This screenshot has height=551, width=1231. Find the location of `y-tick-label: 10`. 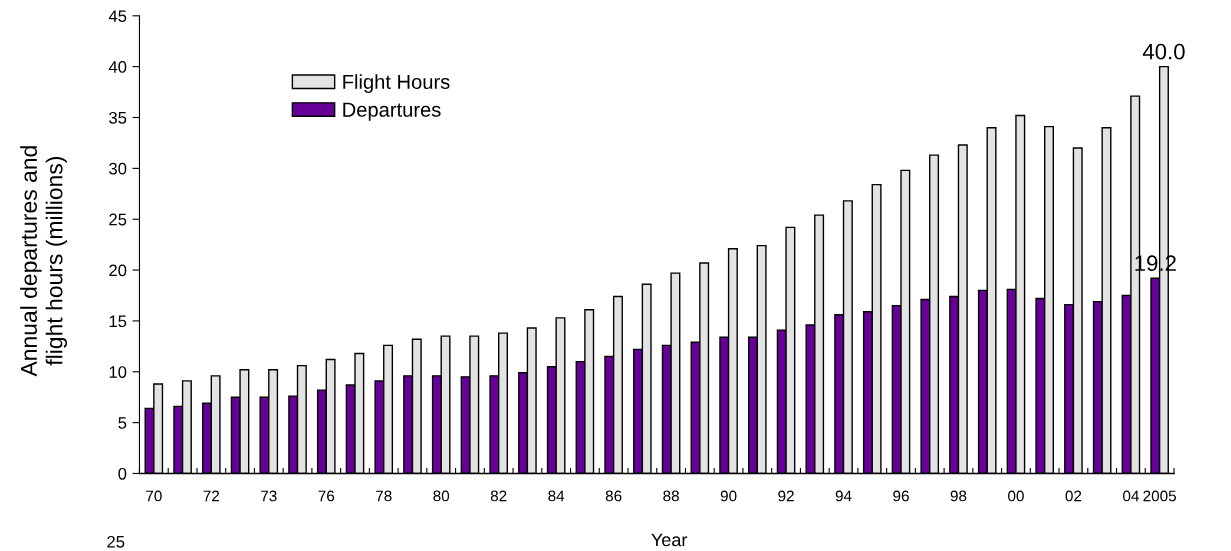

y-tick-label: 10 is located at coordinates (118, 372).